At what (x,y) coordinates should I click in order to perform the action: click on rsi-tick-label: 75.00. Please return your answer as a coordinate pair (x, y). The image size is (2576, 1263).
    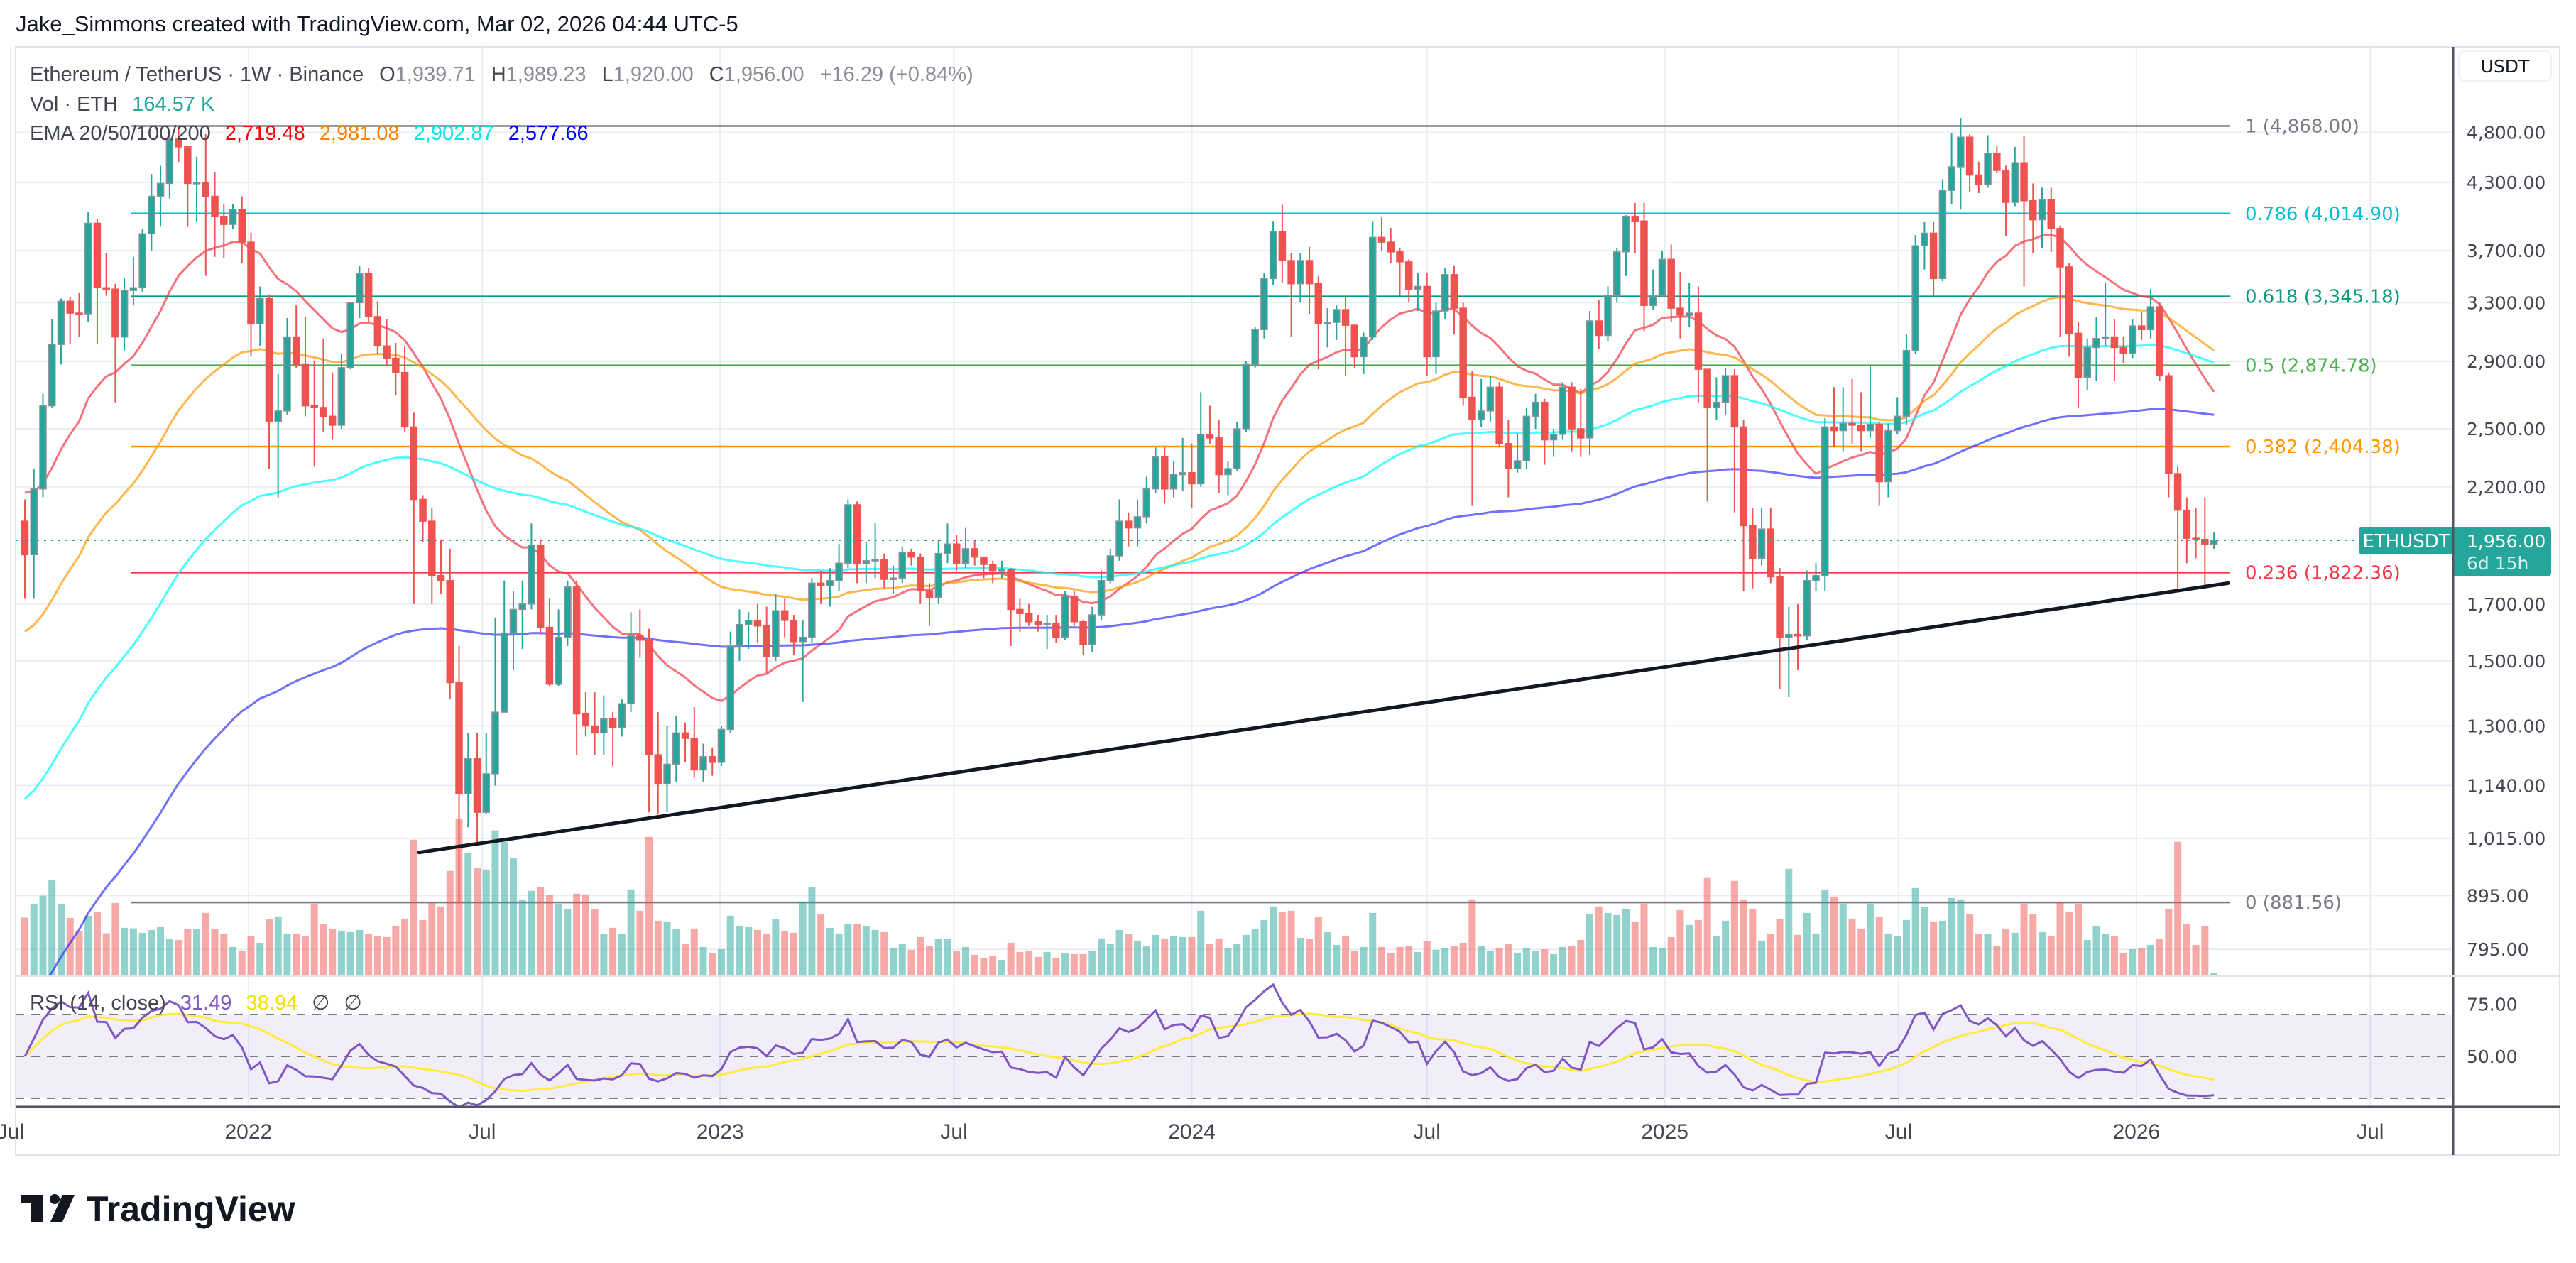
    Looking at the image, I should click on (2492, 1004).